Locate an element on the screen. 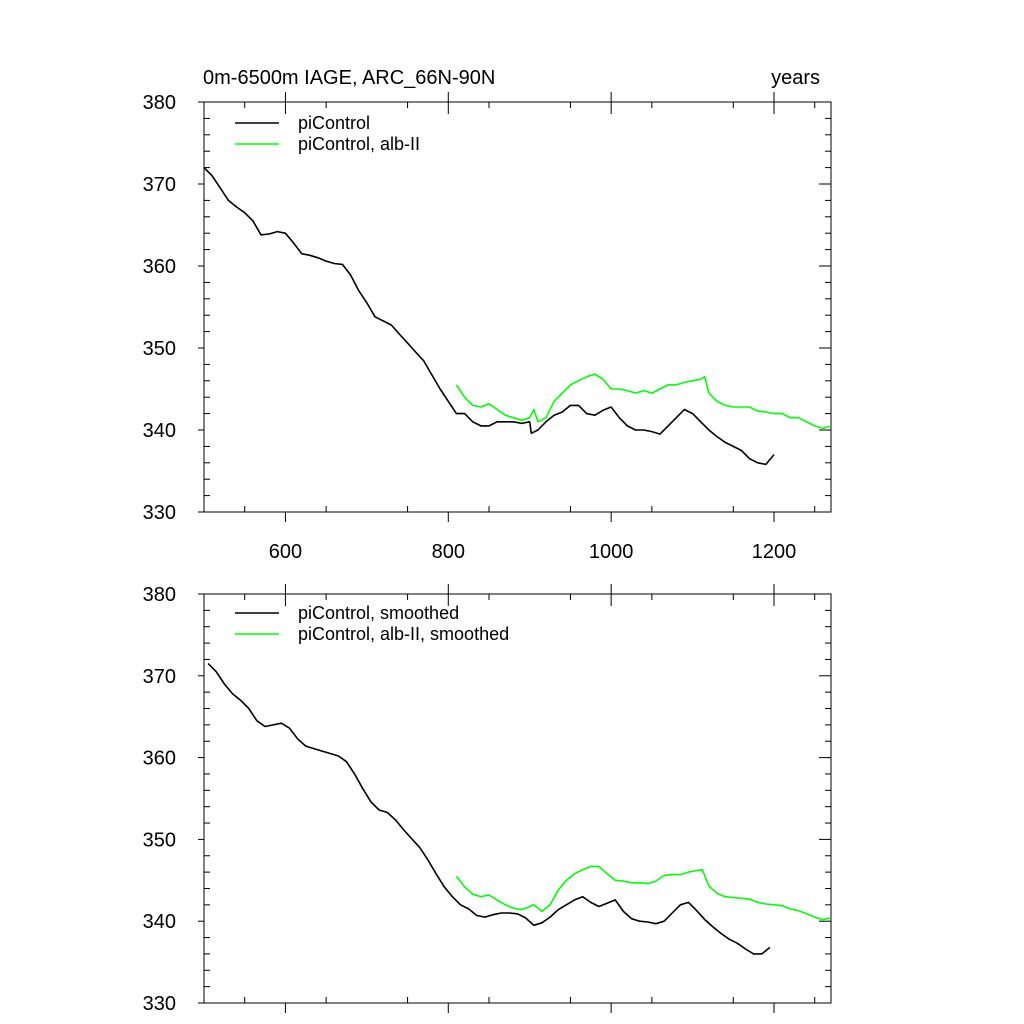 The height and width of the screenshot is (1024, 1024). legend-label: piControl, alb-II is located at coordinates (359, 144).